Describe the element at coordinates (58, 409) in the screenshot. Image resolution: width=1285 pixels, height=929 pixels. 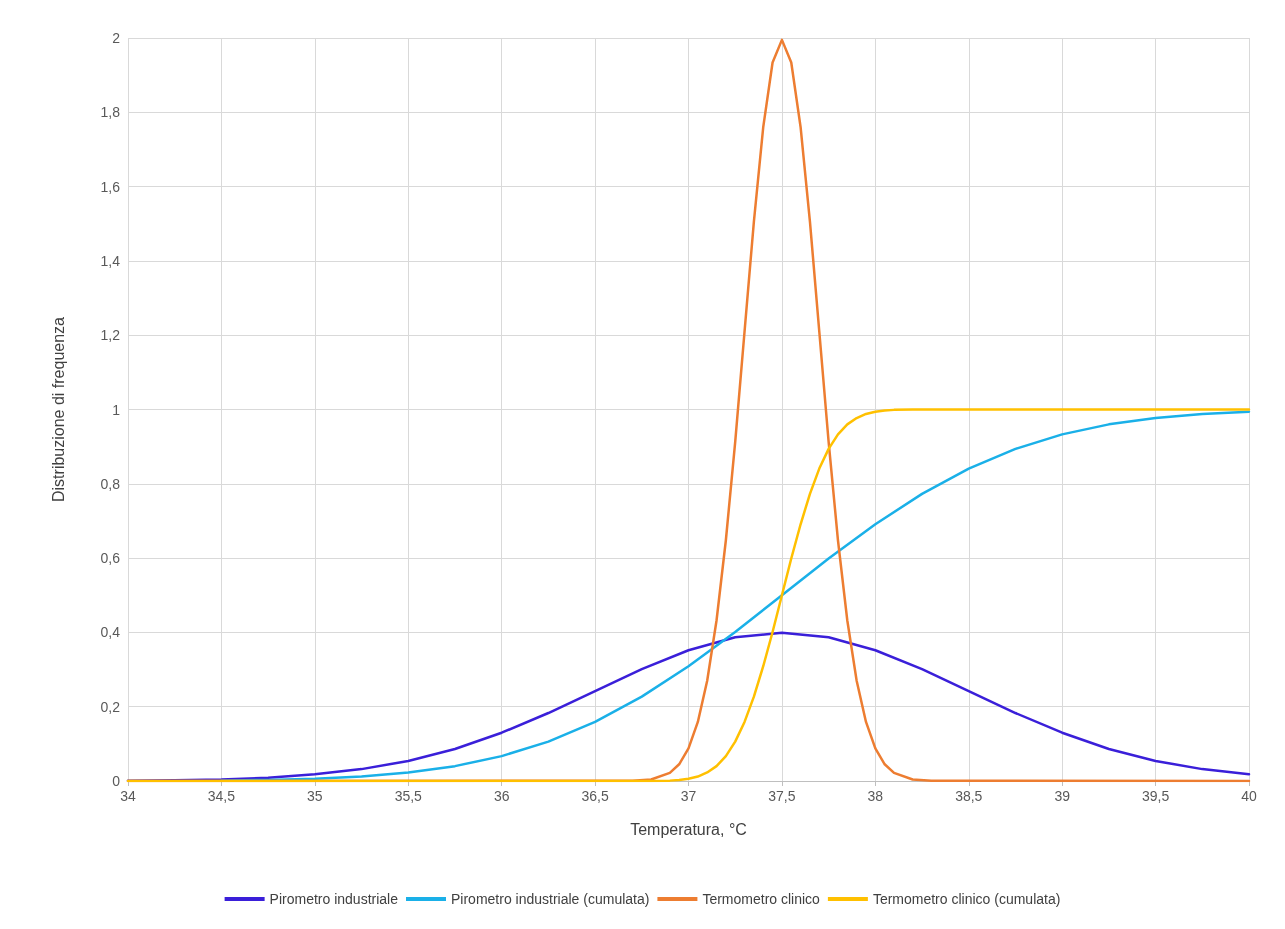
I see `y-axis-title: Distribuzione di frequenza` at that location.